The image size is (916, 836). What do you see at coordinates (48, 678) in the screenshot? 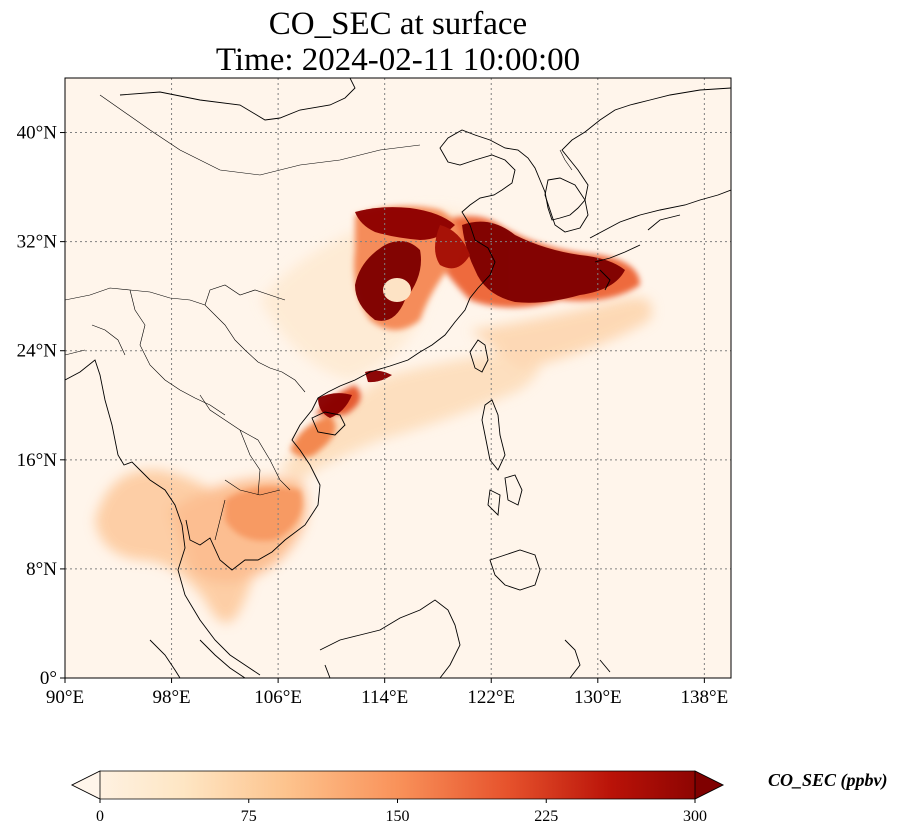
I see `lat-tick-label: 0°` at bounding box center [48, 678].